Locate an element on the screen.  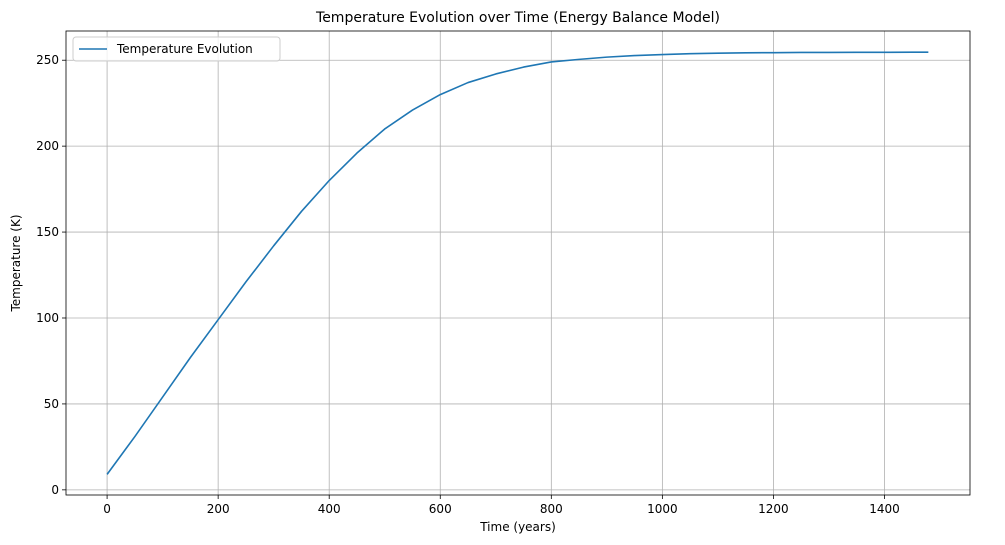
x-axis-label: Time (years) is located at coordinates (517, 527).